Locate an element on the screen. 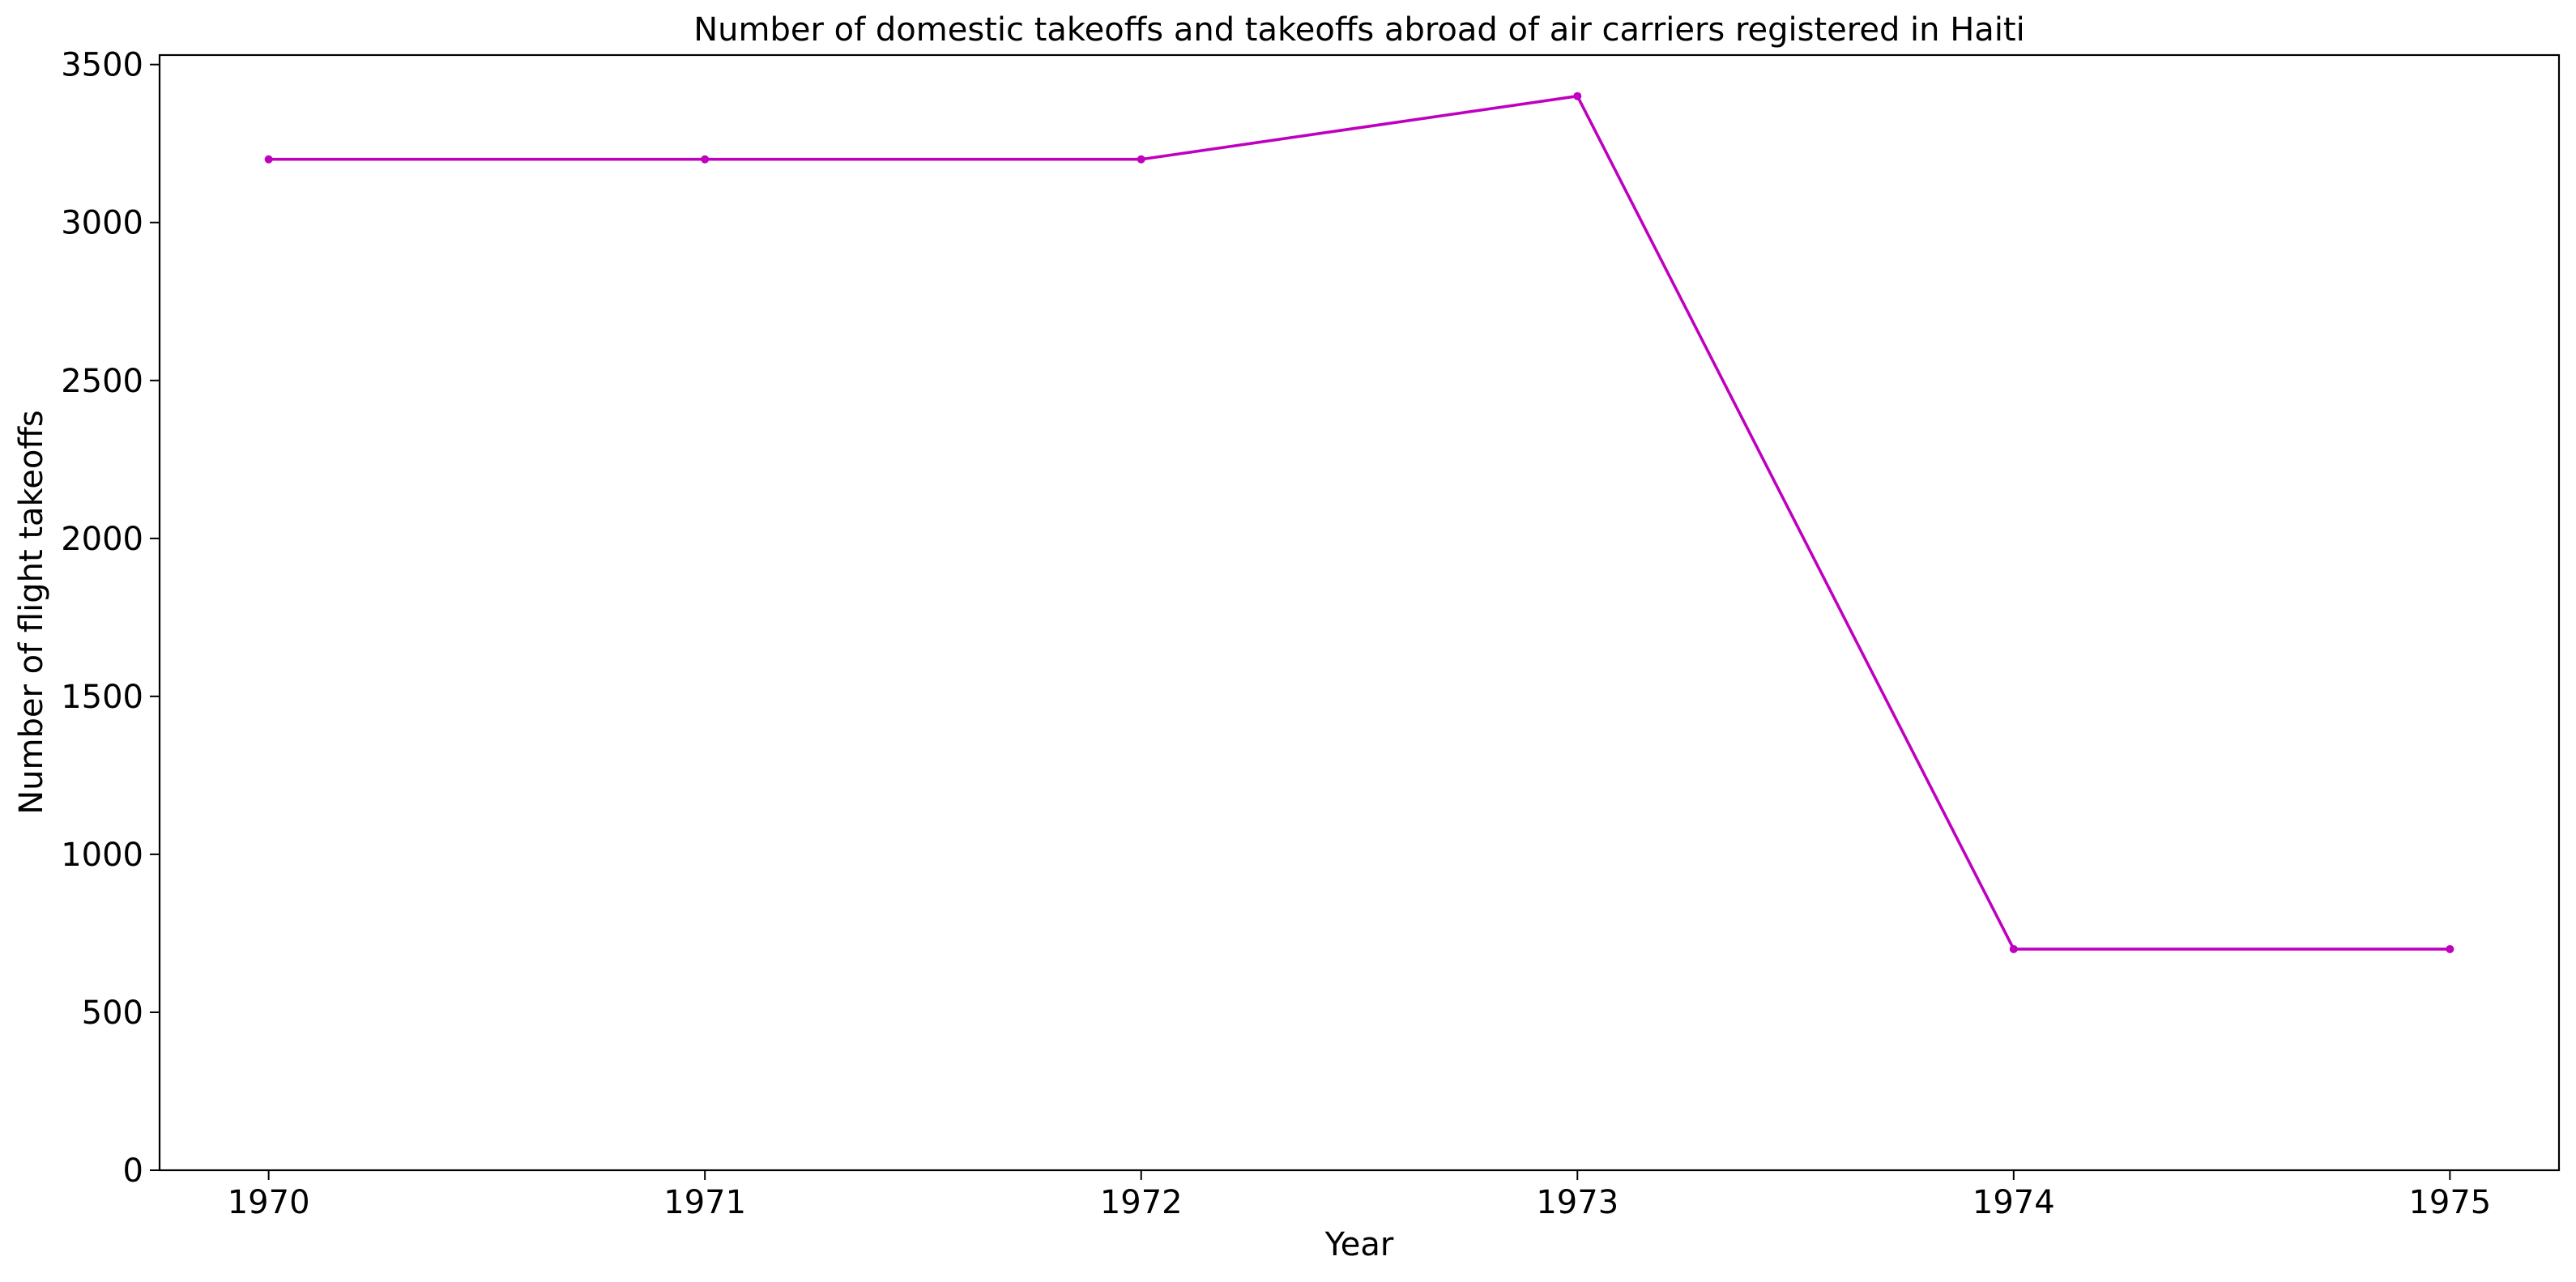 The width and height of the screenshot is (2576, 1282). x-tick-label: 1970 is located at coordinates (269, 1202).